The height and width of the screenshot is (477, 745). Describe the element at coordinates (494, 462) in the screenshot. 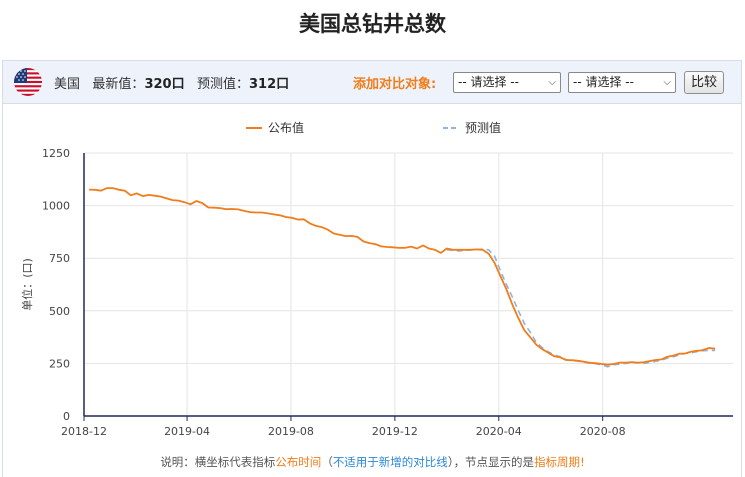

I see `footnote-middle: ，节点显示的是` at that location.